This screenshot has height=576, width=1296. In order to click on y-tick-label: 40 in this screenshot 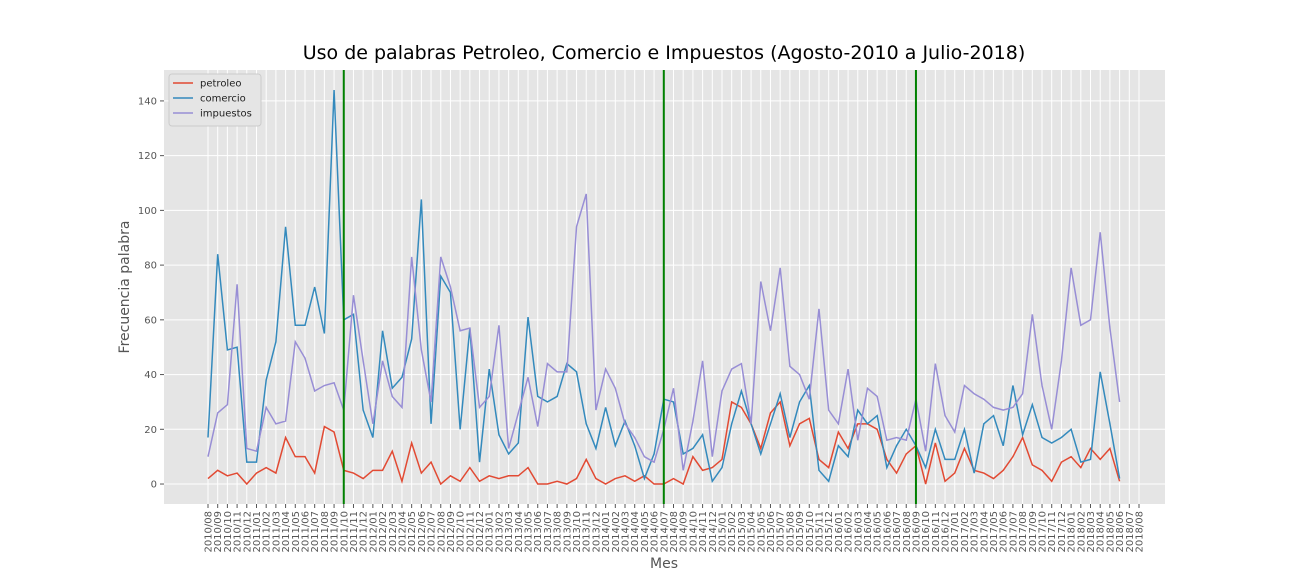, I will do `click(150, 375)`.